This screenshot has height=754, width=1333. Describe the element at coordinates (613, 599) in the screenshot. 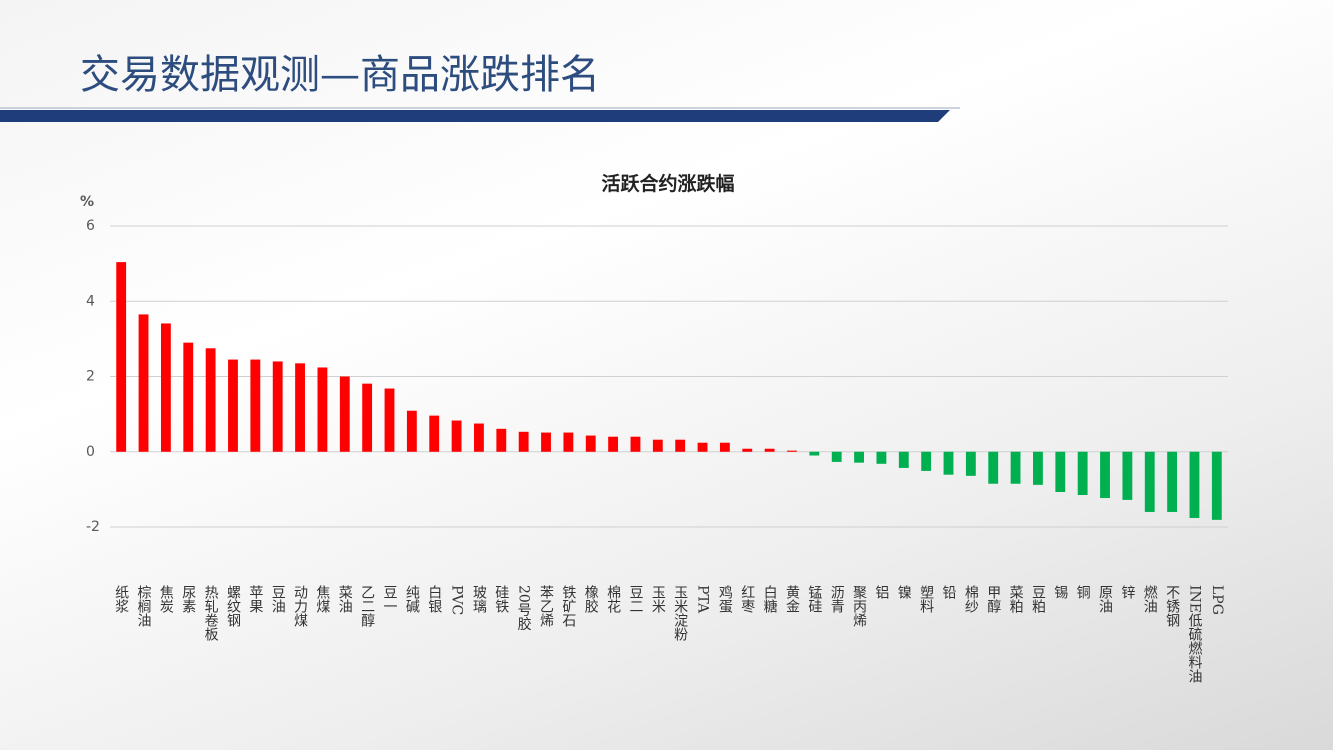

I see `x-tick-label: 棉花` at that location.